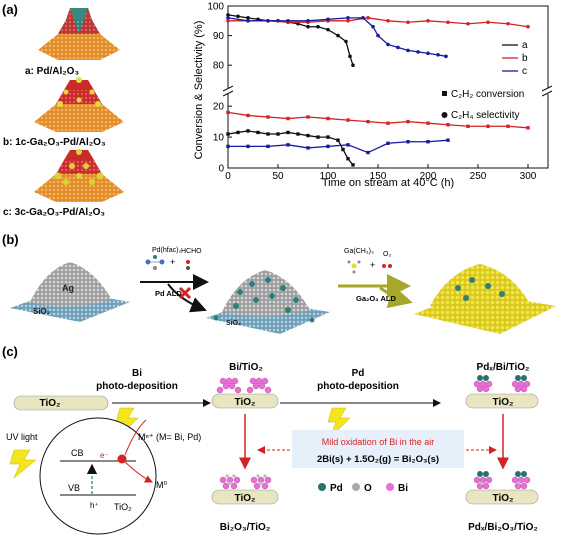  I want to click on oxidation-box, so click(378, 449).